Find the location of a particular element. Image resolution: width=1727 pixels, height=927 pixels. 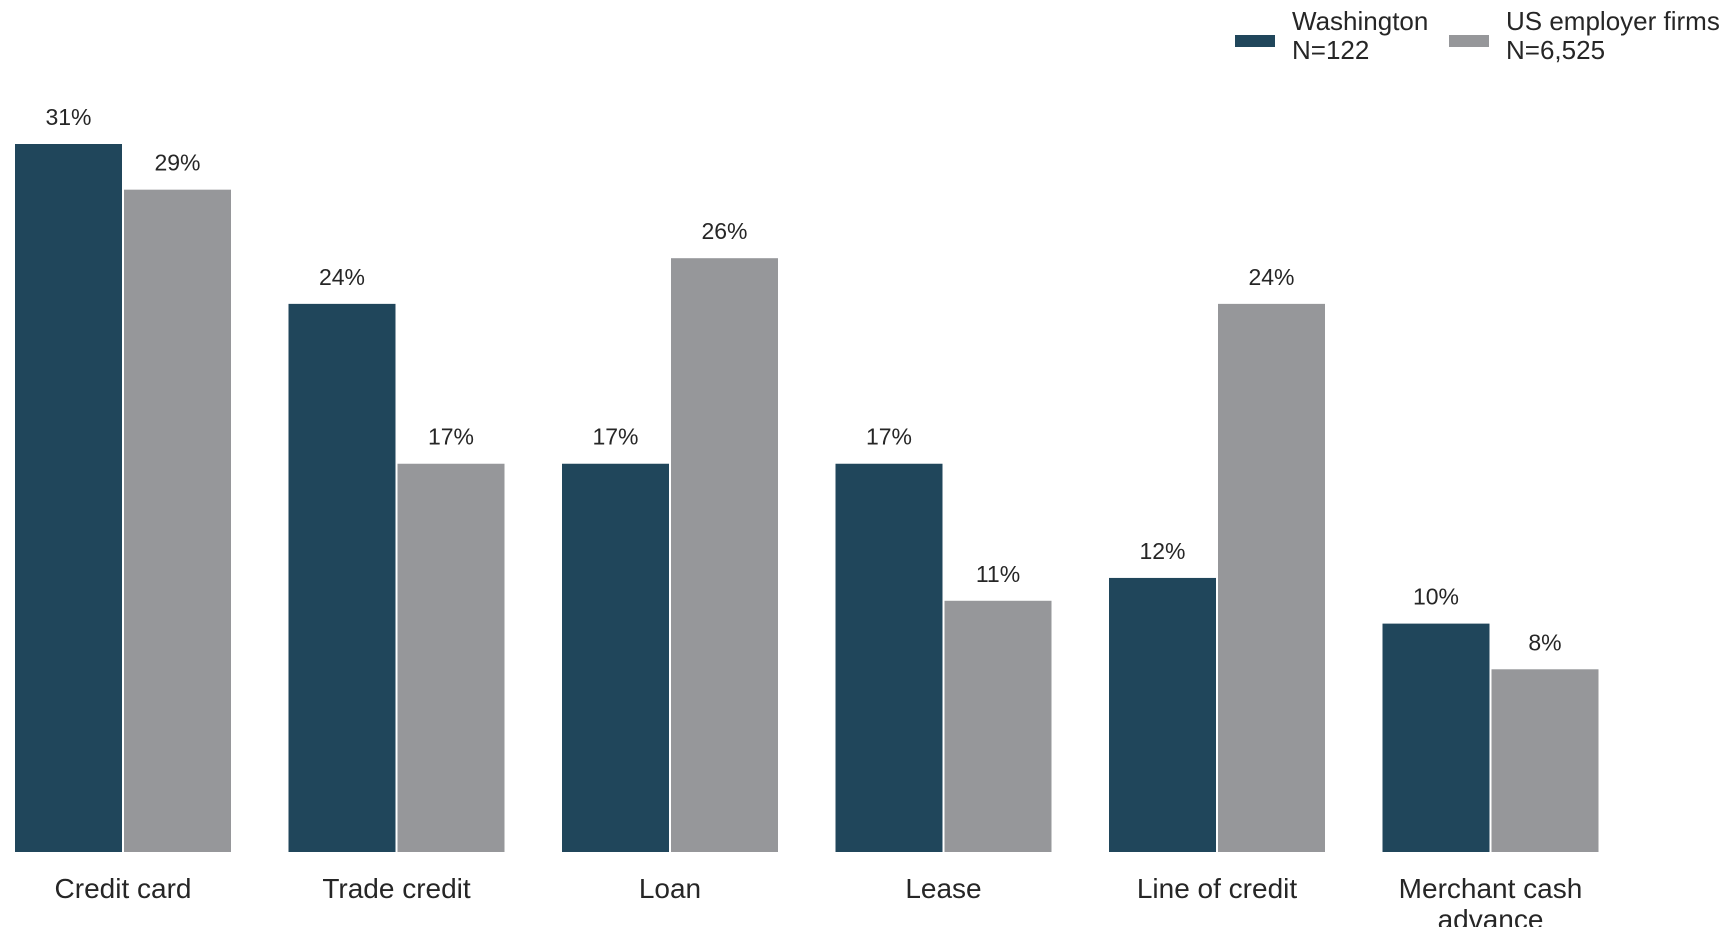

category-label-5-line-0: Merchant cash is located at coordinates (1491, 888).